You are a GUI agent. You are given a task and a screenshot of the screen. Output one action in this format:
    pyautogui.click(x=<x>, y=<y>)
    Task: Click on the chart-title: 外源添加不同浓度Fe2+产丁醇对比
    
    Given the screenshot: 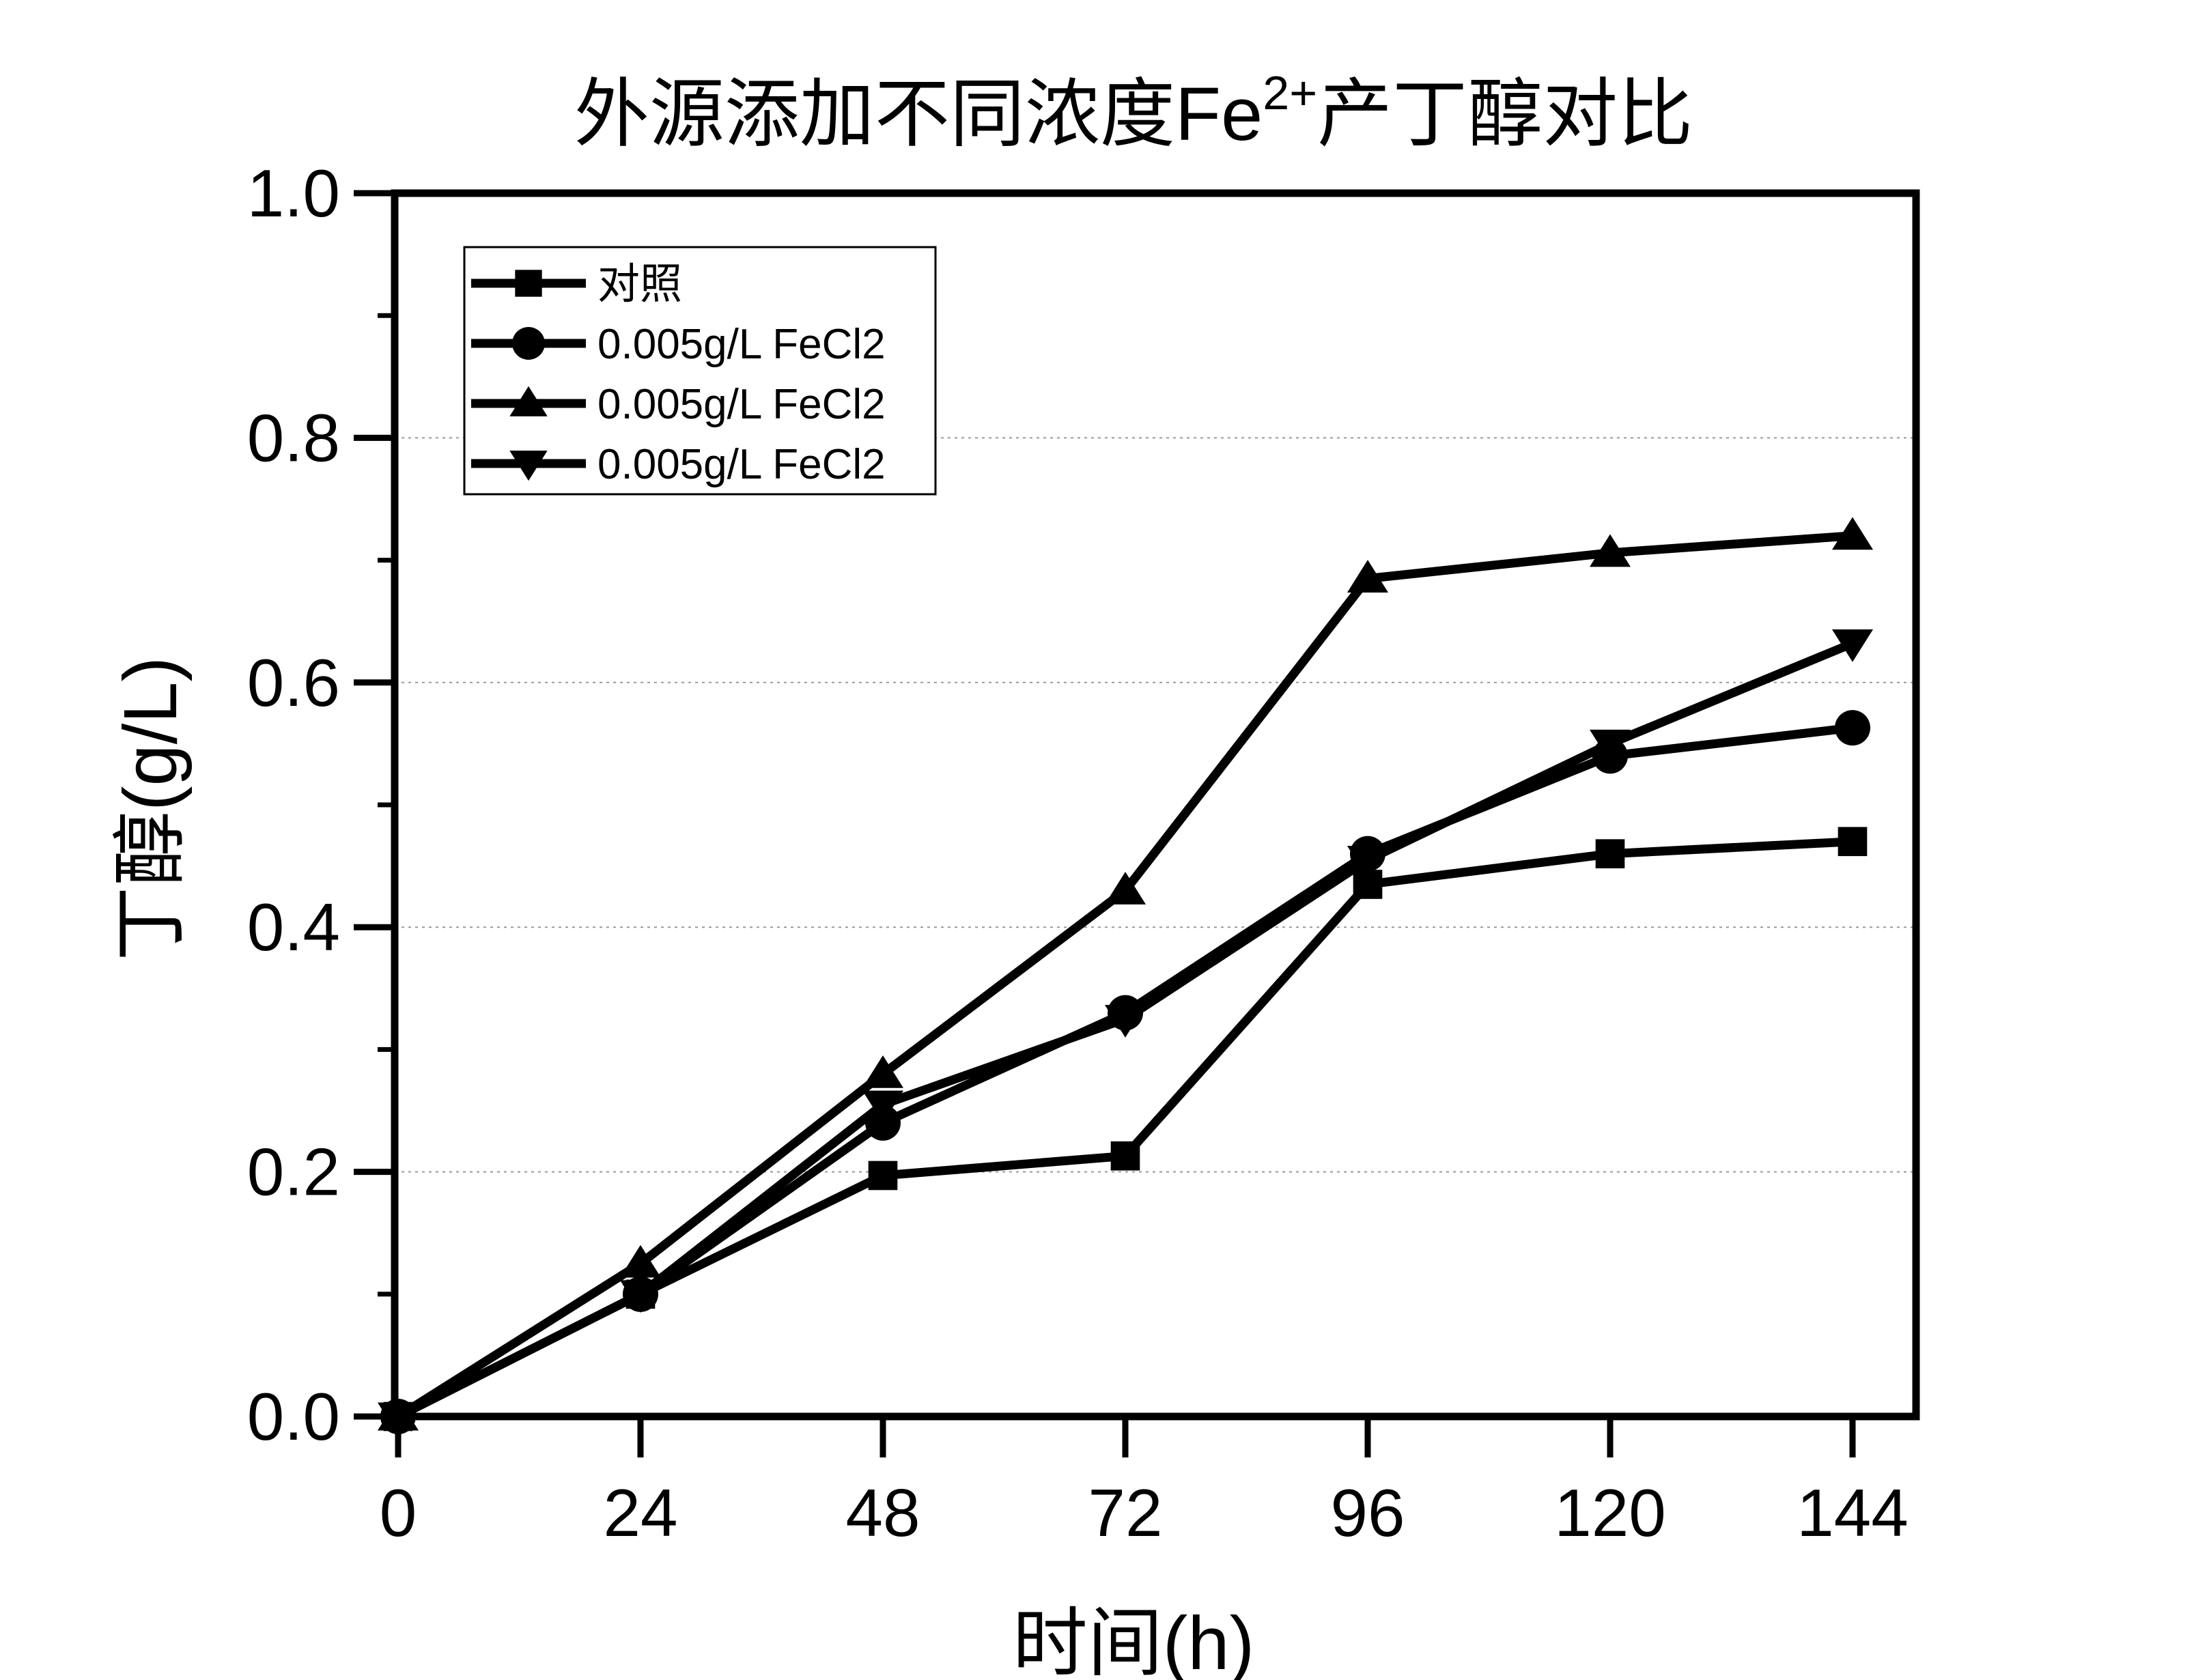 What is the action you would take?
    pyautogui.click(x=1134, y=111)
    